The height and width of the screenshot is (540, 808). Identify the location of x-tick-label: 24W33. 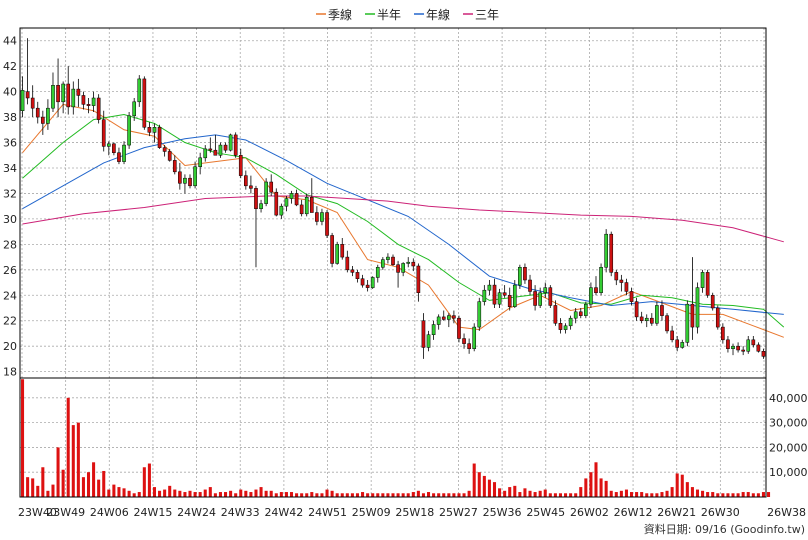
(240, 512).